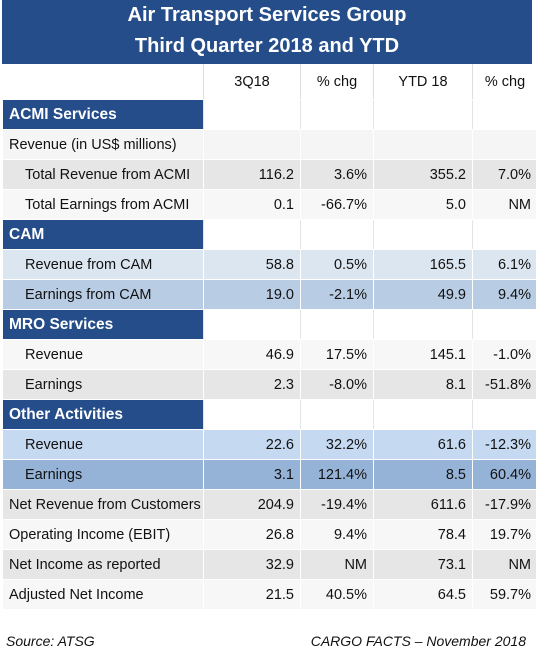  What do you see at coordinates (423, 444) in the screenshot?
I see `value-cell: 61.6` at bounding box center [423, 444].